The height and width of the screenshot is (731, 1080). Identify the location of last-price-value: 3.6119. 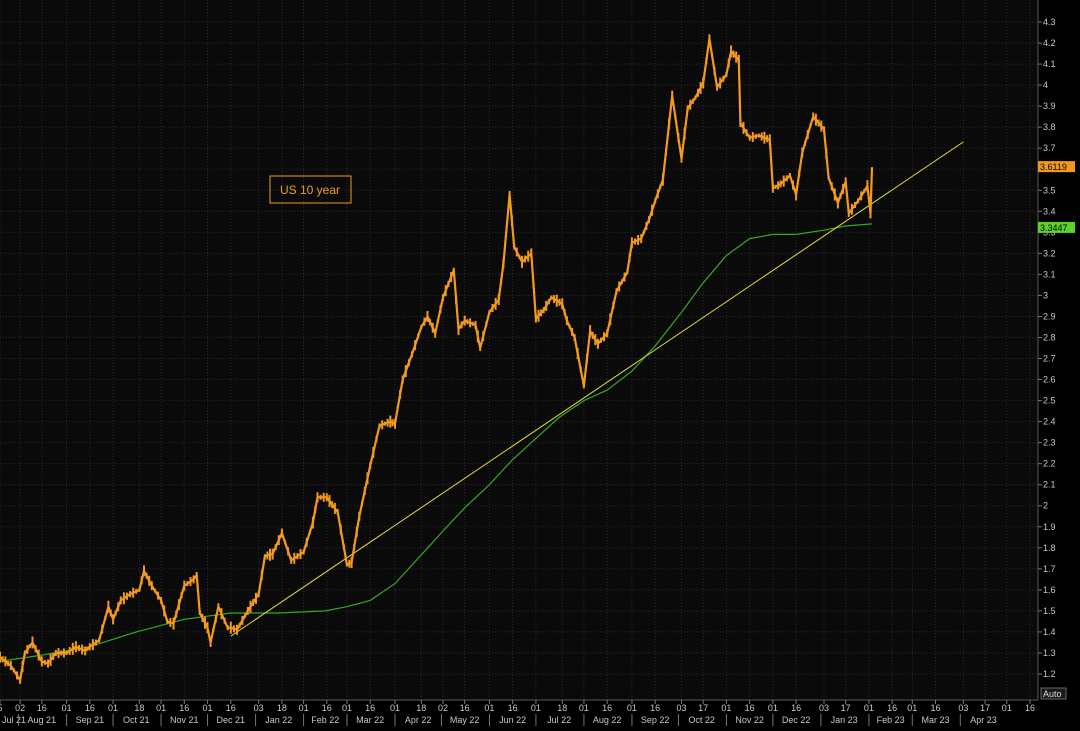
(1053, 167).